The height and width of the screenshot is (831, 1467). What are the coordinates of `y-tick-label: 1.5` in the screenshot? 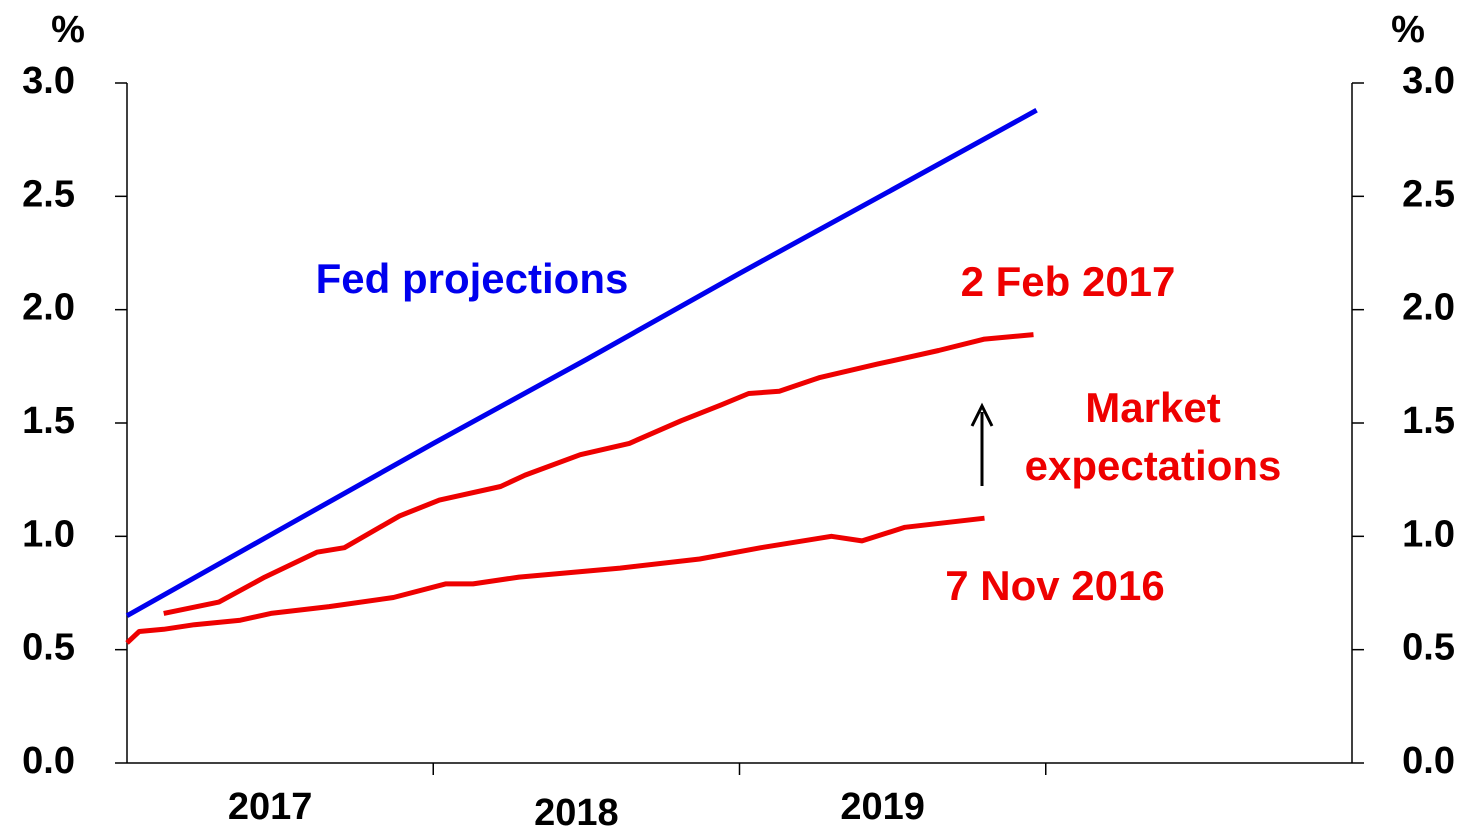 It's located at (48, 421).